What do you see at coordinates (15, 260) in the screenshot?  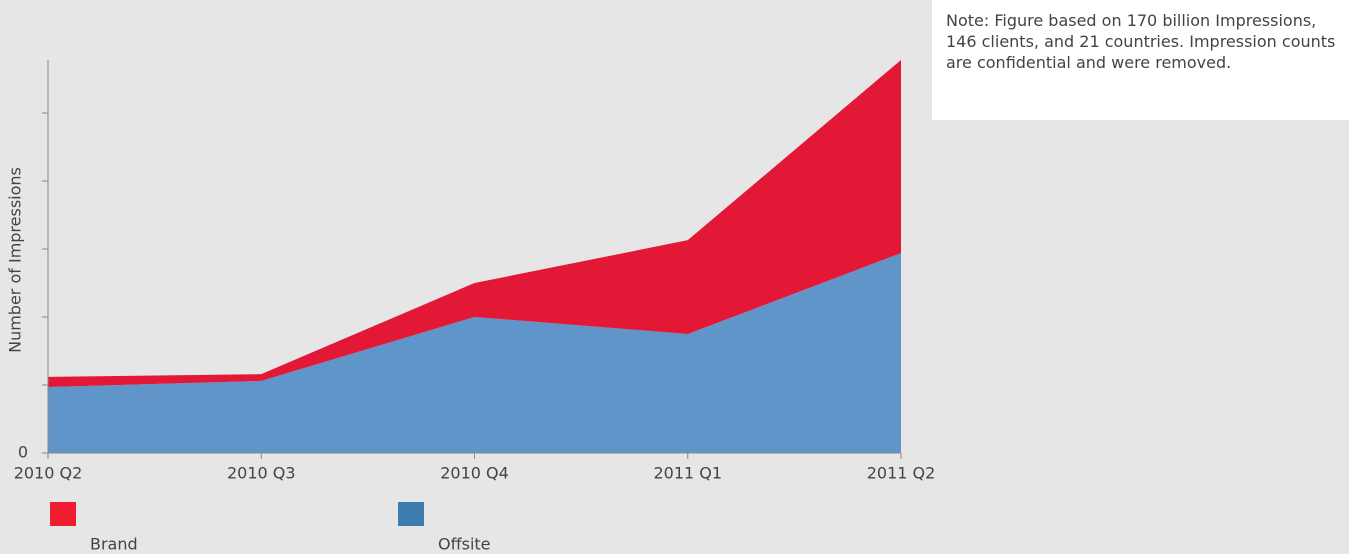 I see `y-axis-label: Number of Impressions` at bounding box center [15, 260].